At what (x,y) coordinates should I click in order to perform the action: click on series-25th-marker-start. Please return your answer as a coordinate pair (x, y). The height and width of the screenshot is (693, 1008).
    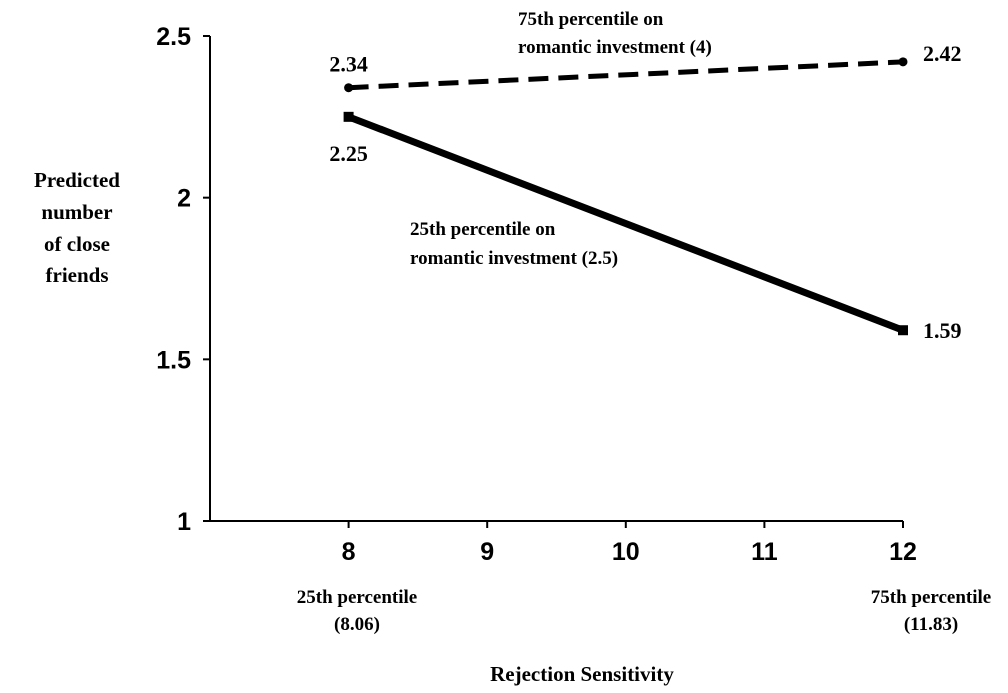
    Looking at the image, I should click on (348, 116).